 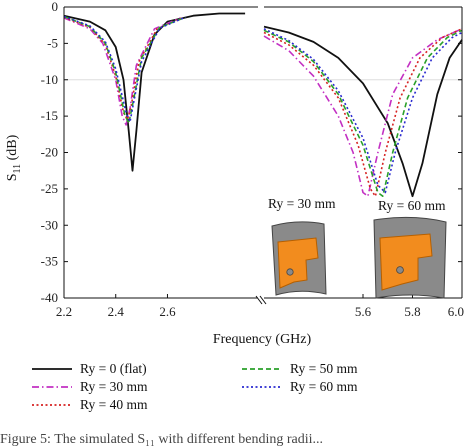 I want to click on y-tick-label: -40, so click(x=49, y=297).